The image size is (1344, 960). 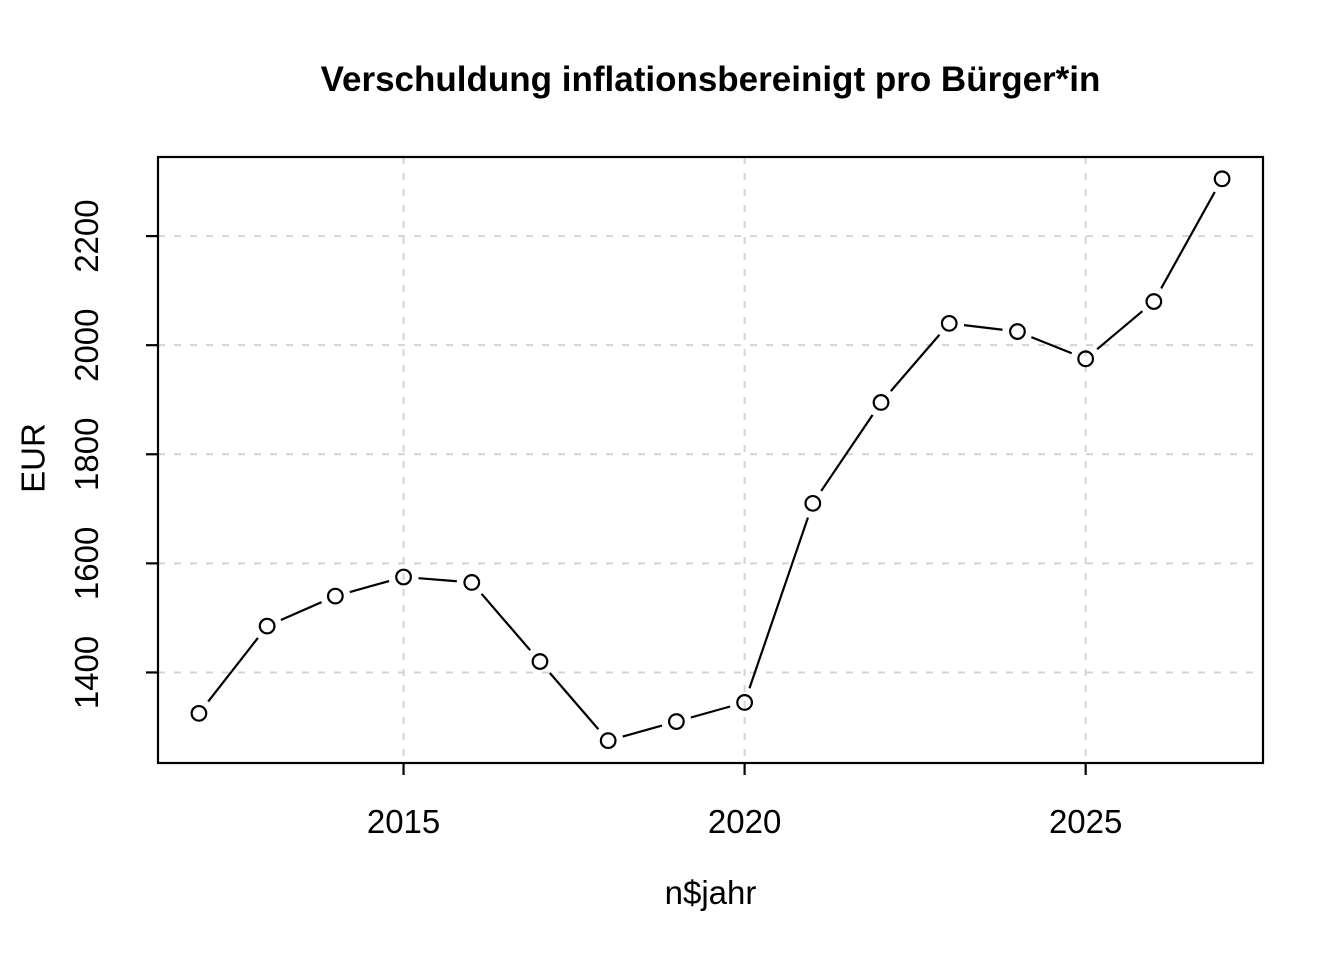 What do you see at coordinates (86, 235) in the screenshot?
I see `y-tick-label: 2200` at bounding box center [86, 235].